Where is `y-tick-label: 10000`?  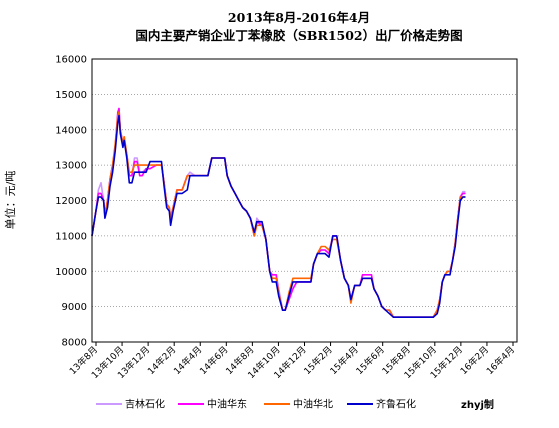 y-tick-label: 10000 is located at coordinates (71, 272).